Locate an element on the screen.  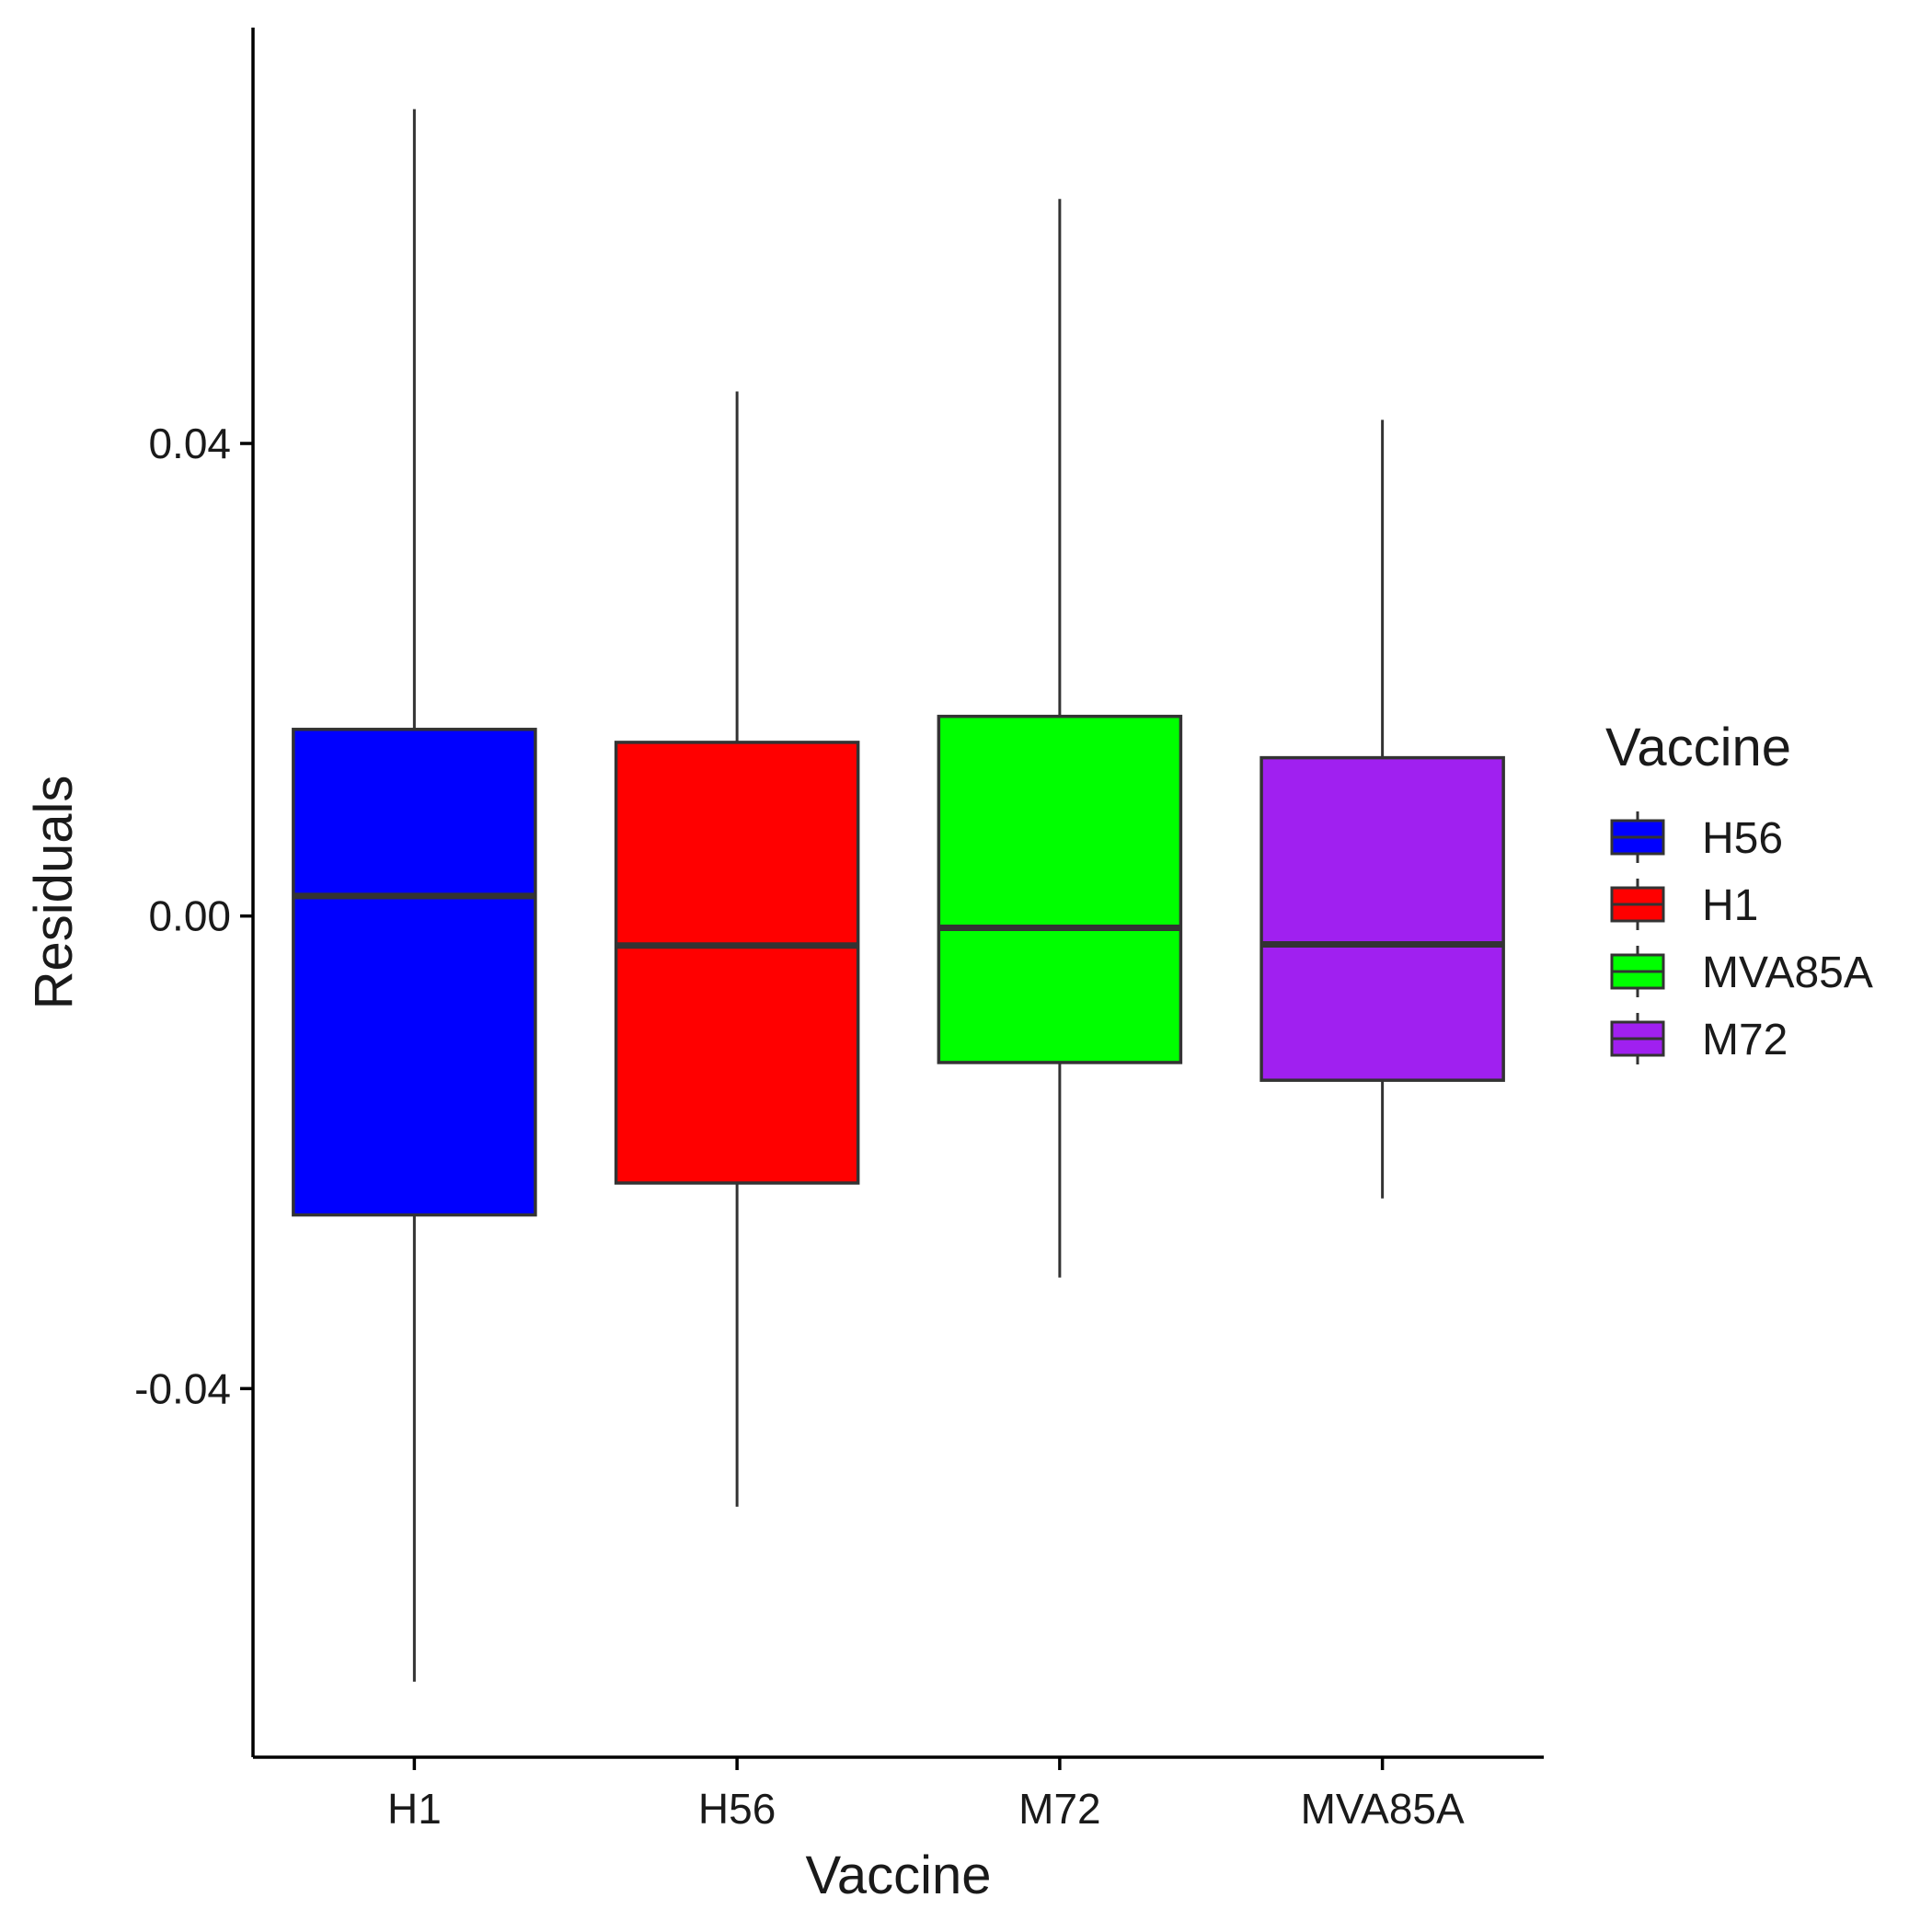
x-tick-label: H1 is located at coordinates (414, 1809).